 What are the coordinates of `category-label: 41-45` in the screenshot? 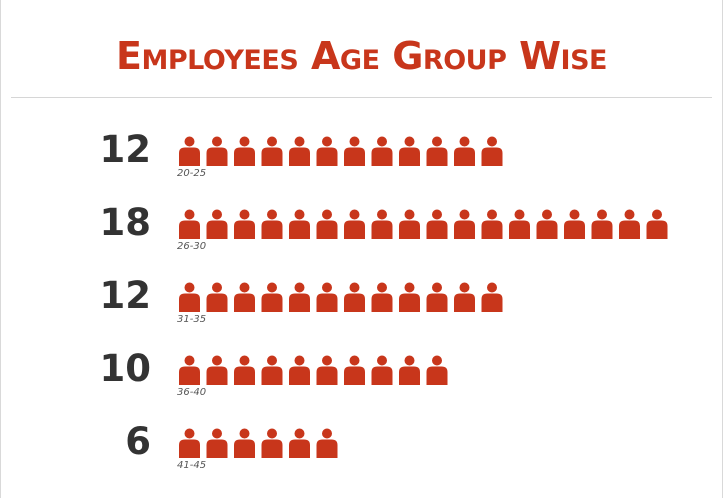 It's located at (192, 465).